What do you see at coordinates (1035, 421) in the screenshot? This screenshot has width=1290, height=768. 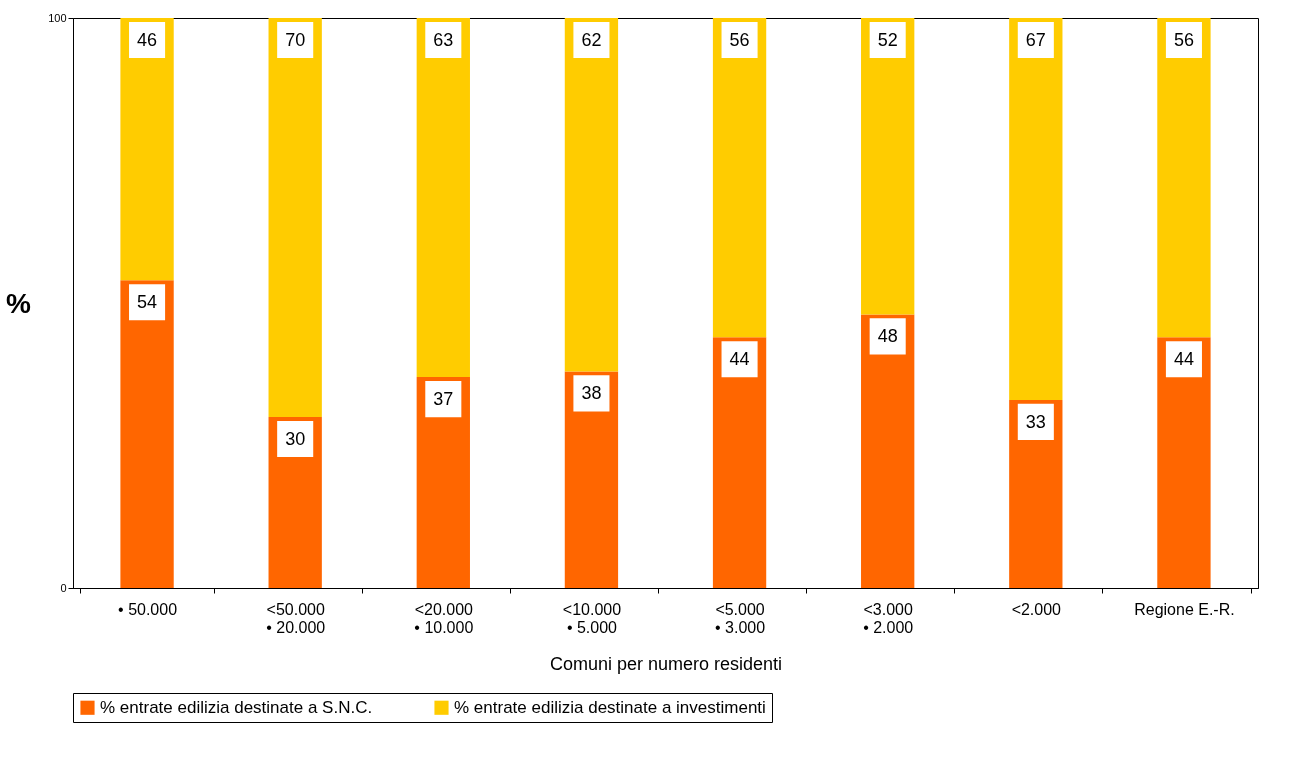 I see `data-label: 33` at bounding box center [1035, 421].